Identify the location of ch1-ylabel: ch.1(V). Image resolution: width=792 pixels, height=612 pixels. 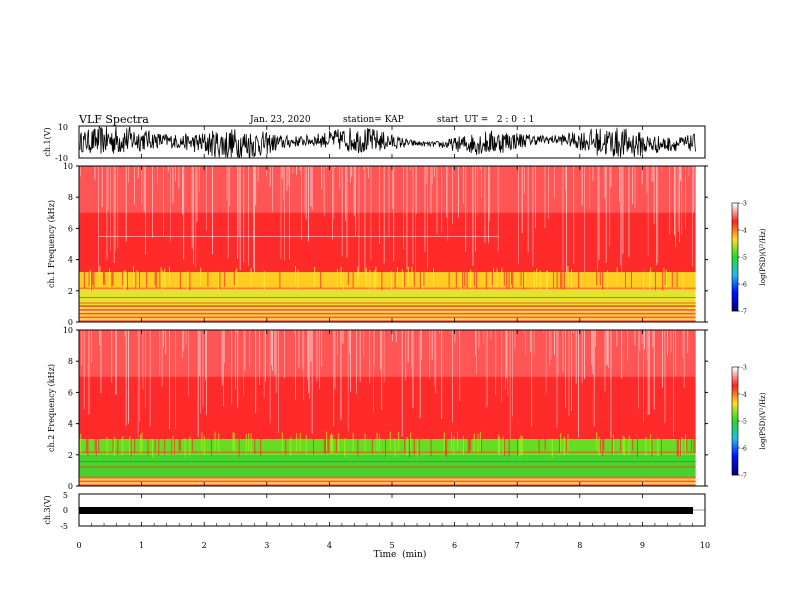
(47, 141).